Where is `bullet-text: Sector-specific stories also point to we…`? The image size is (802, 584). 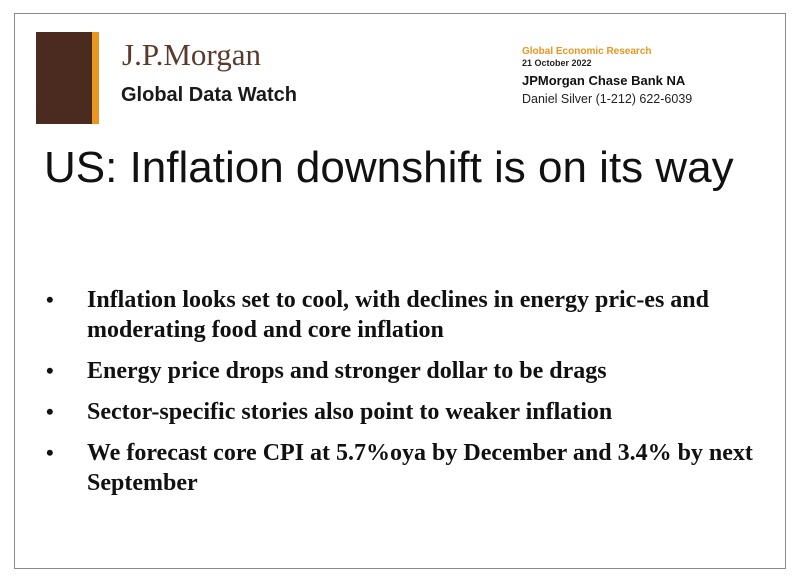 bullet-text: Sector-specific stories also point to we… is located at coordinates (350, 412).